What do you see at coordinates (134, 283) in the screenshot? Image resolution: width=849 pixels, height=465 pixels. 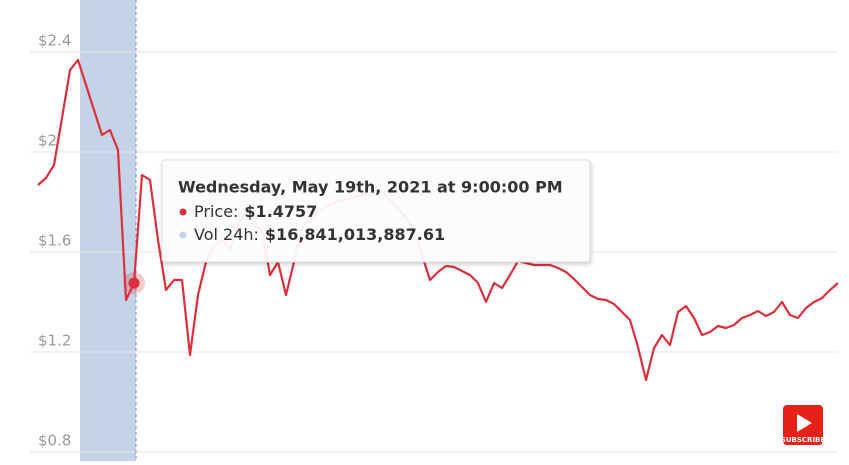 I see `hover-point` at bounding box center [134, 283].